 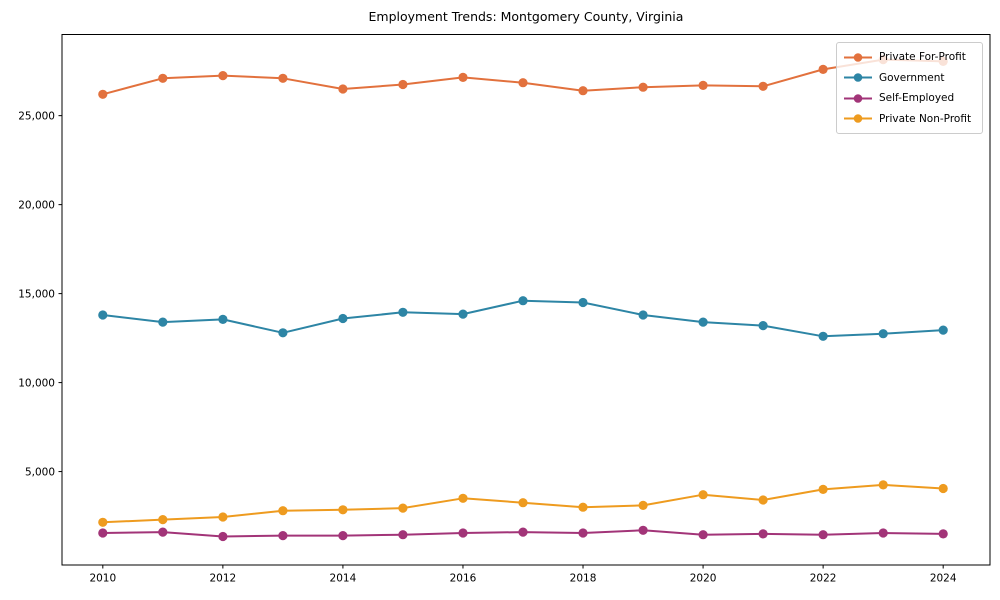 I want to click on private-for-profit-line-marker-icon, so click(x=858, y=57).